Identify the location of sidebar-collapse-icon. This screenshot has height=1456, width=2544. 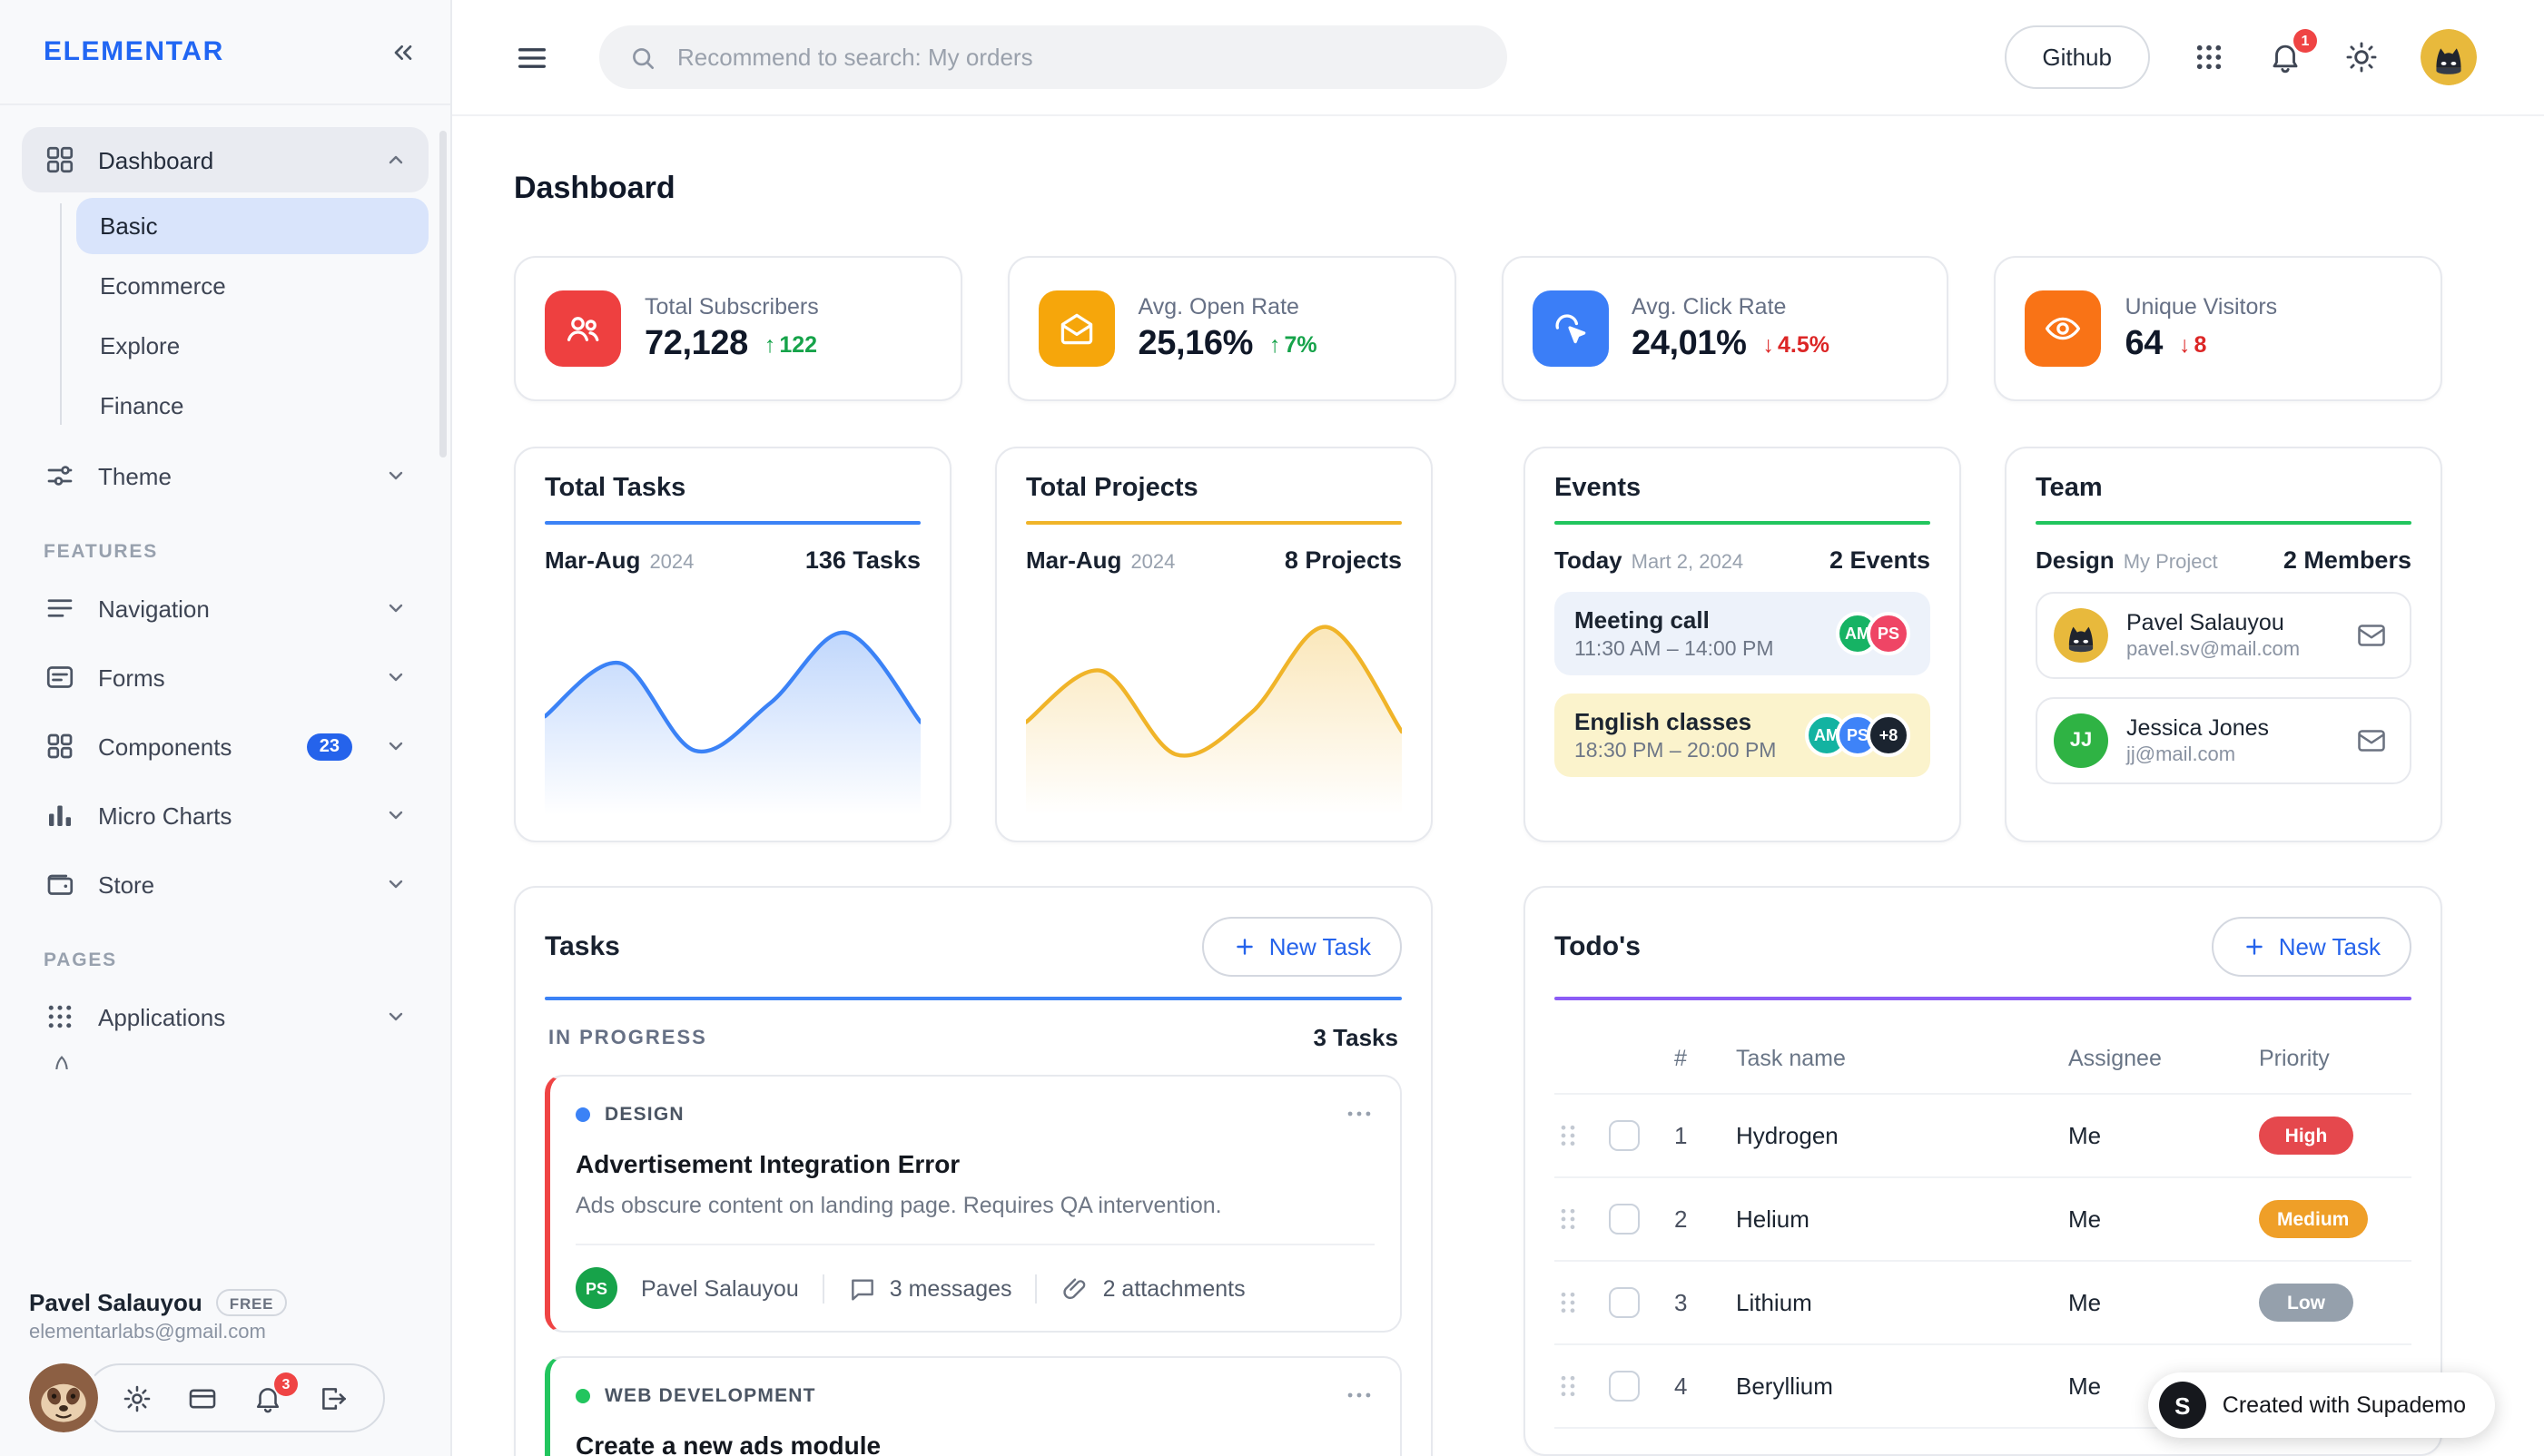
(403, 52).